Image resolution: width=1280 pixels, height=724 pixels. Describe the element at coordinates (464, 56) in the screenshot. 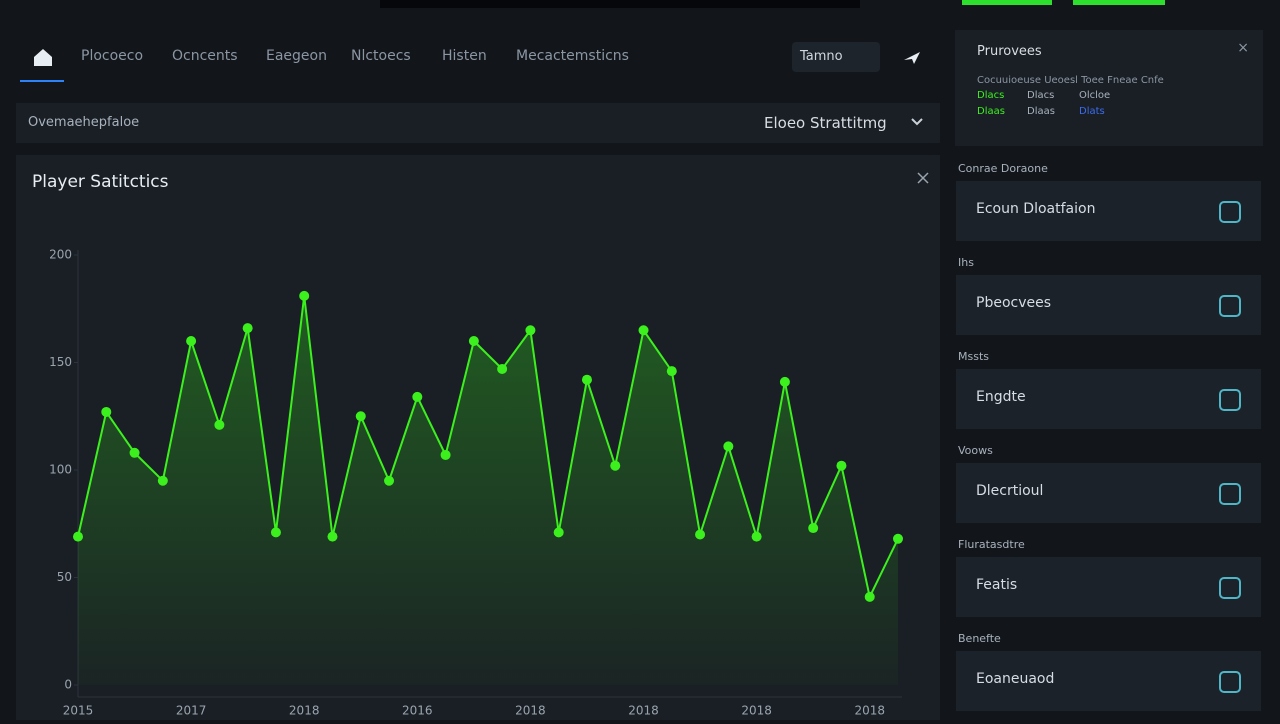

I see `nav-item: Histen` at that location.